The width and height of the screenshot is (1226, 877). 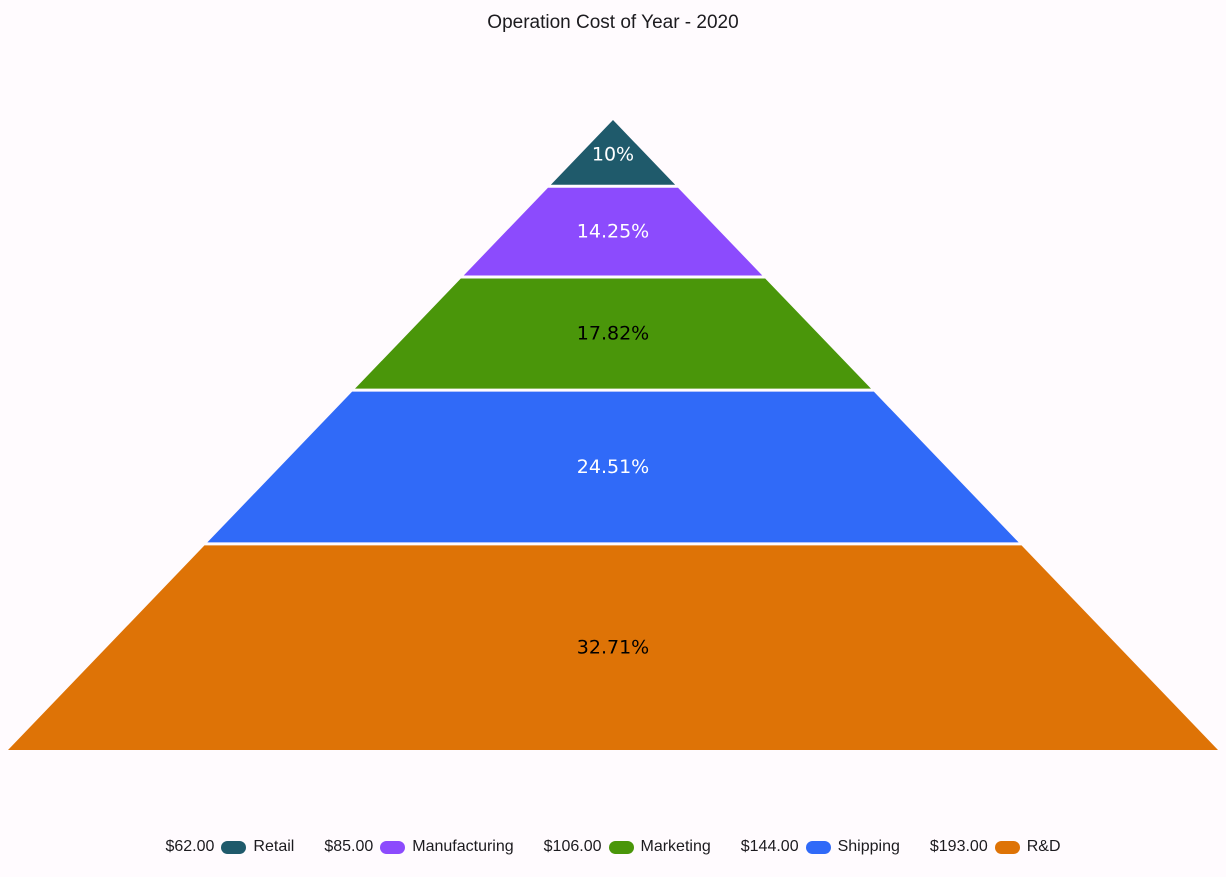 I want to click on legend-label: Manufacturing, so click(x=463, y=846).